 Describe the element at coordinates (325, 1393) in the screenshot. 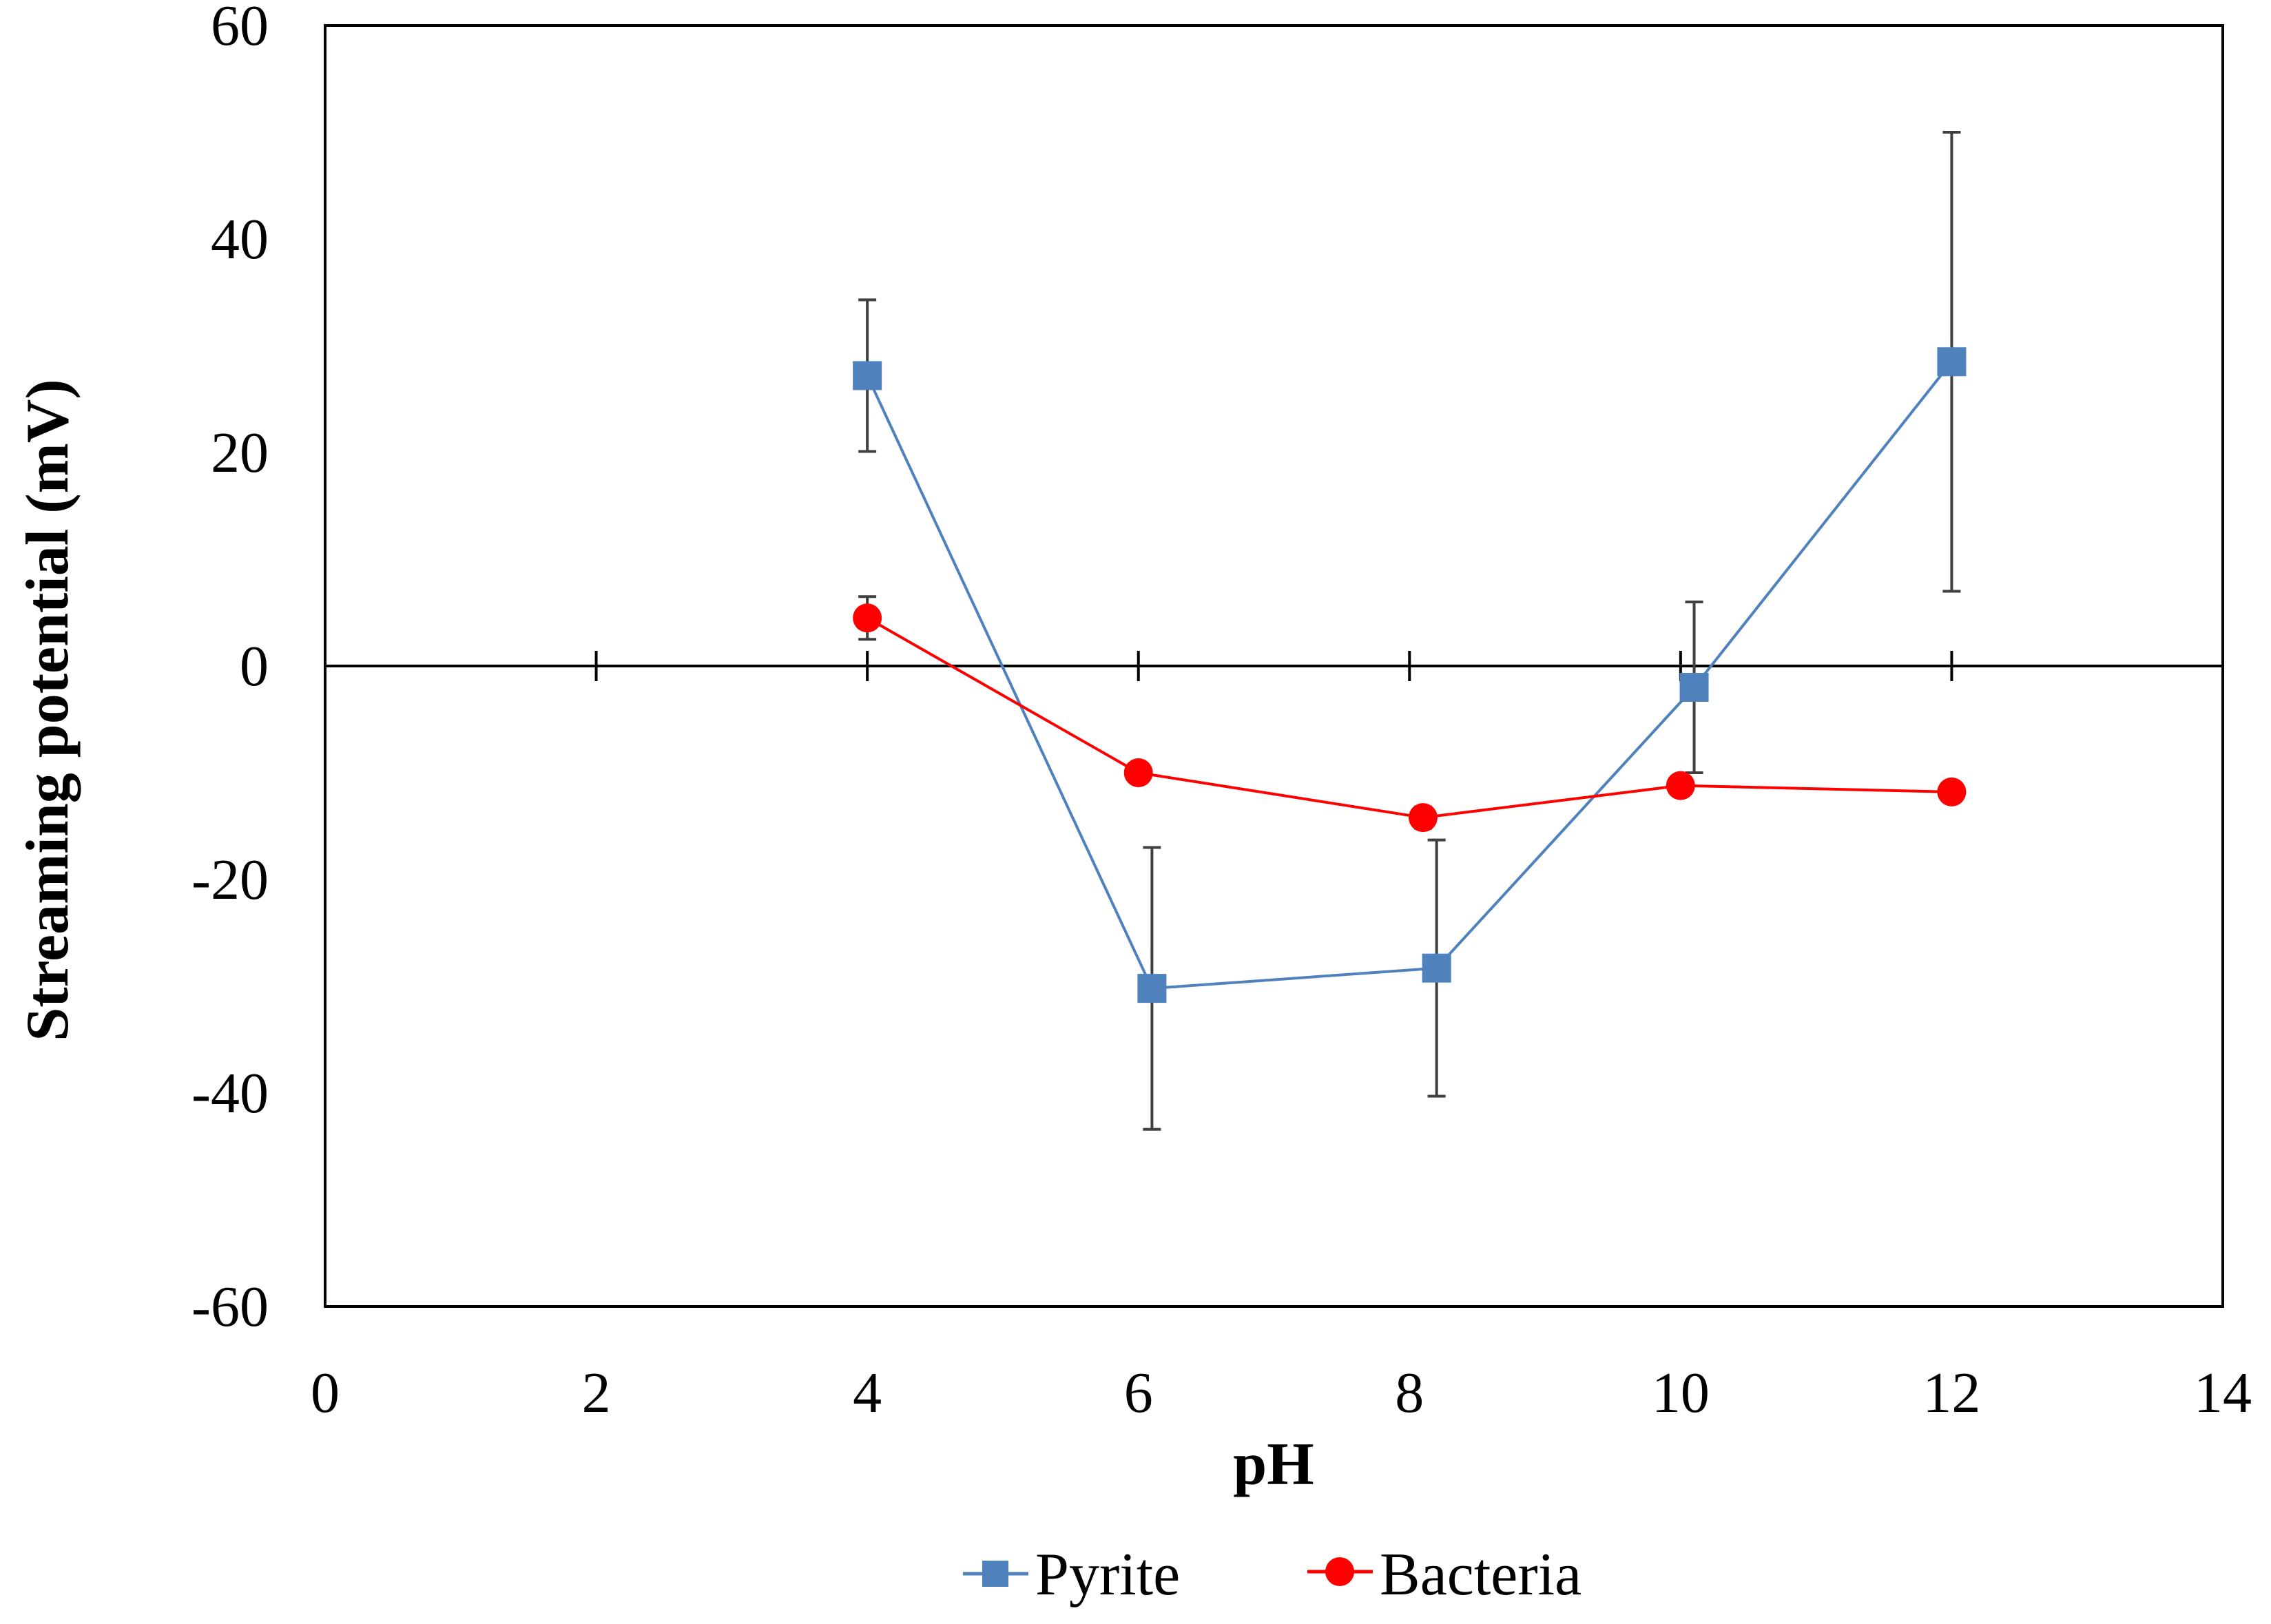

I see `x-tick-label-0: 0` at that location.